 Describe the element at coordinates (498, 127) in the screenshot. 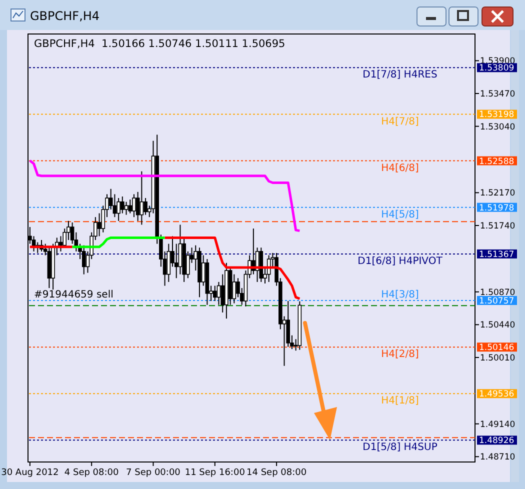

I see `y-tick-label: 1.53040` at that location.